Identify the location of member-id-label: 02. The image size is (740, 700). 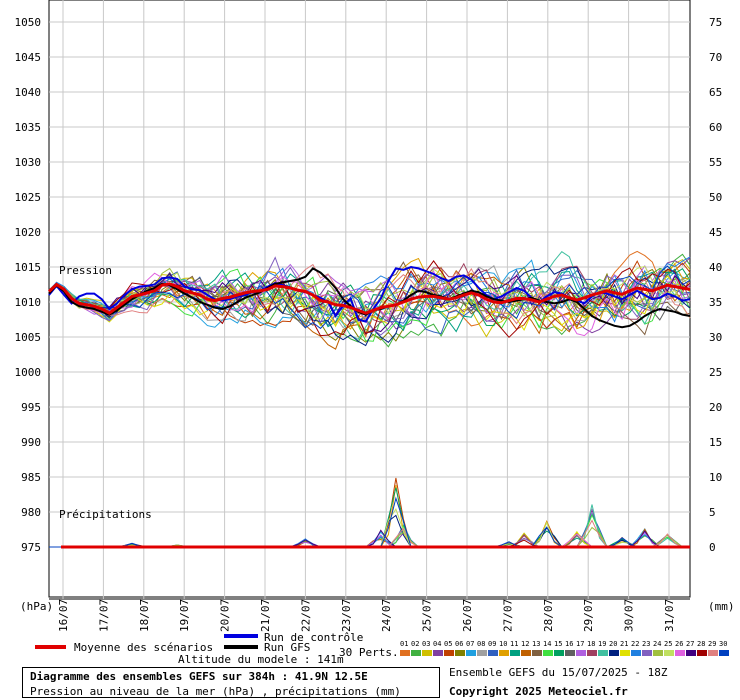
(415, 644).